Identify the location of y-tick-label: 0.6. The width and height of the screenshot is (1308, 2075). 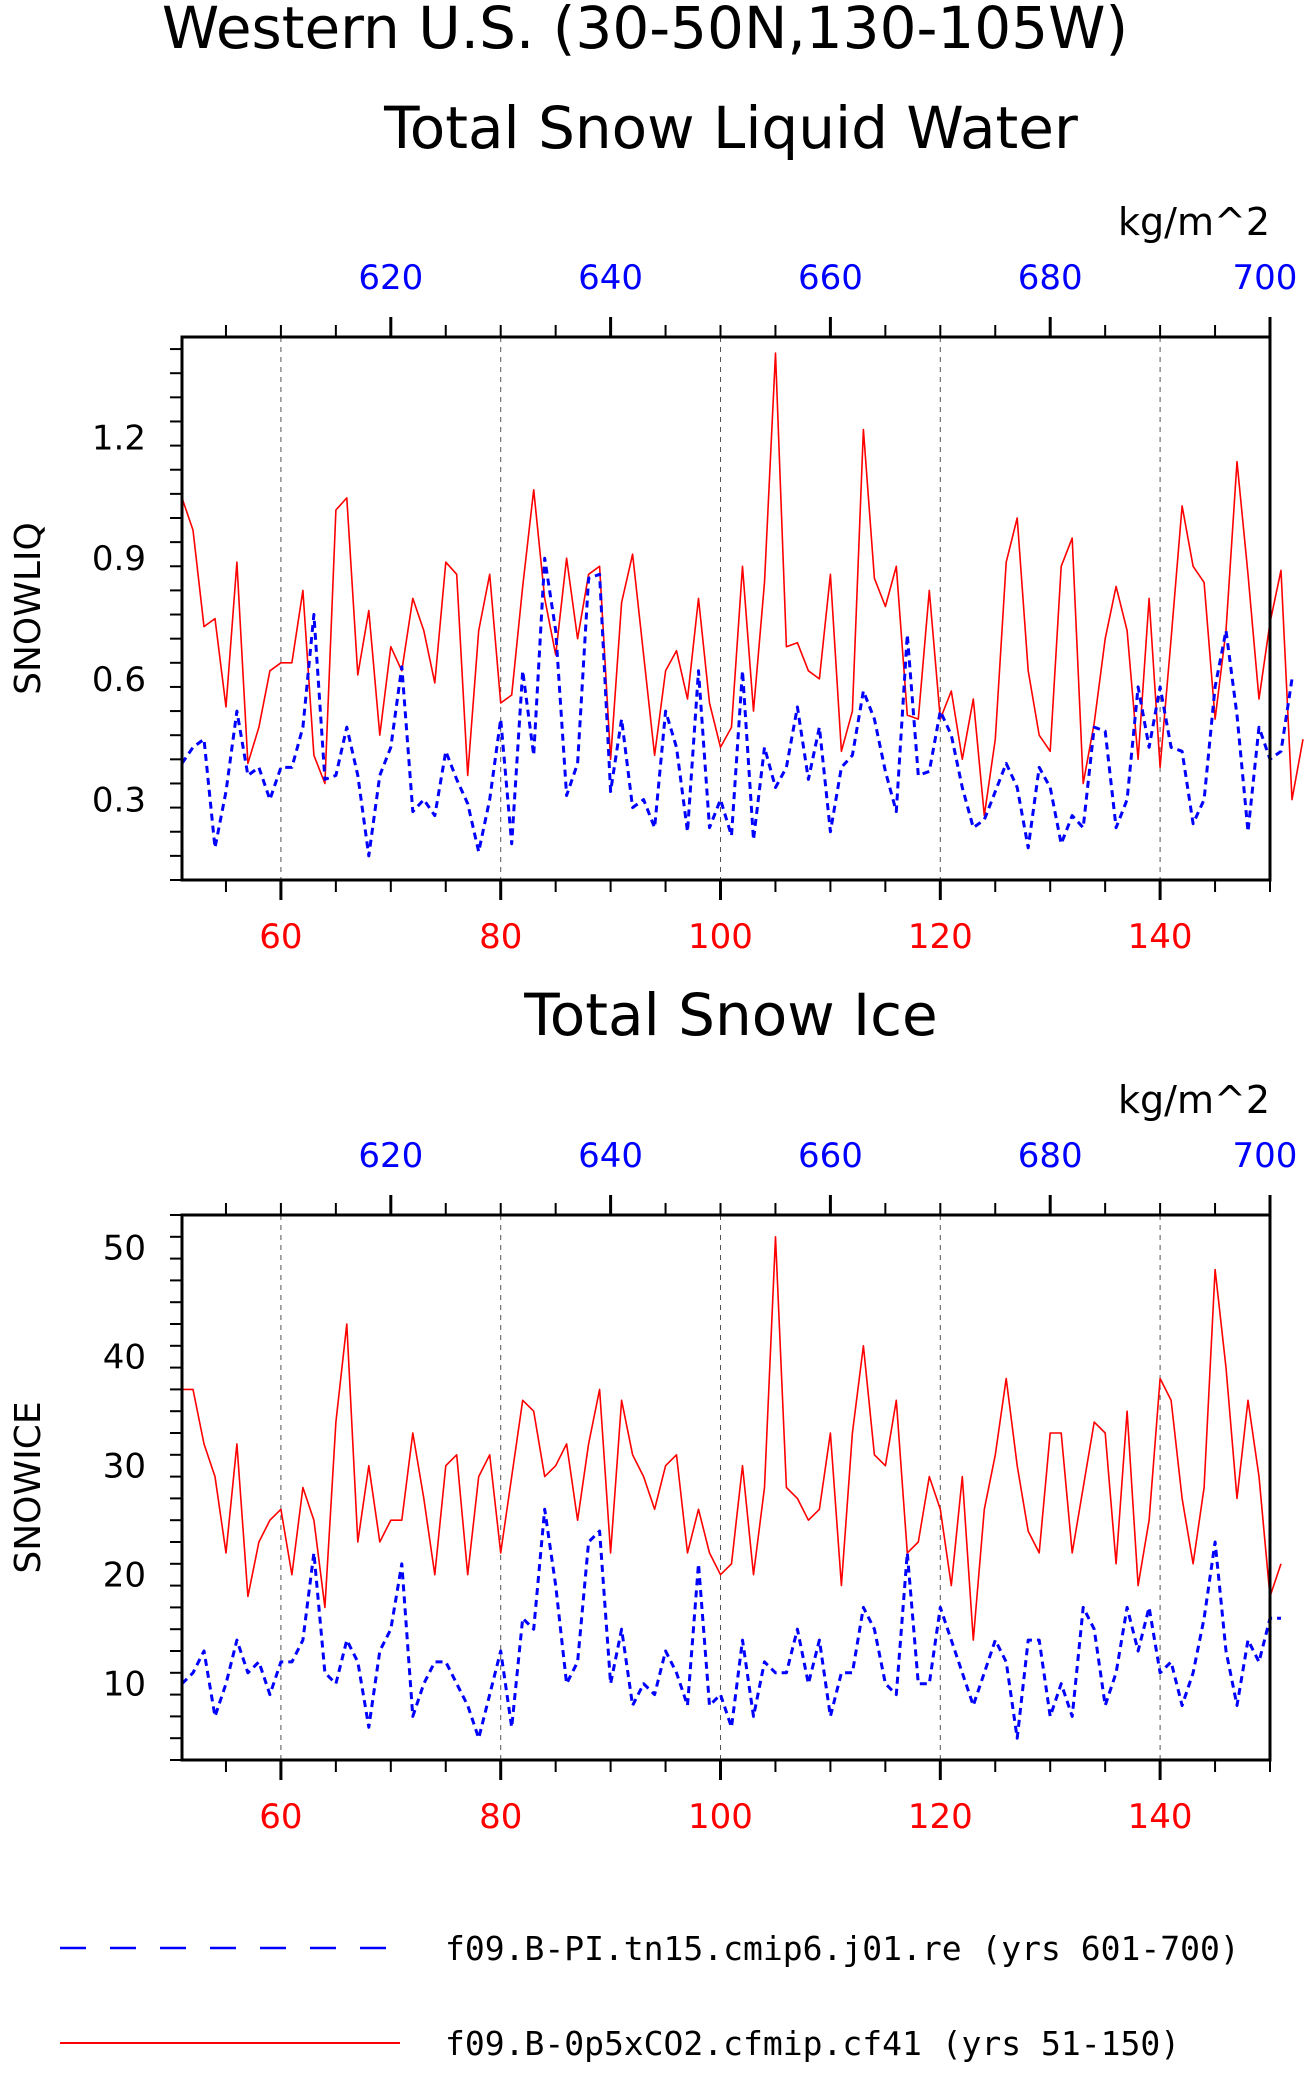
(119, 680).